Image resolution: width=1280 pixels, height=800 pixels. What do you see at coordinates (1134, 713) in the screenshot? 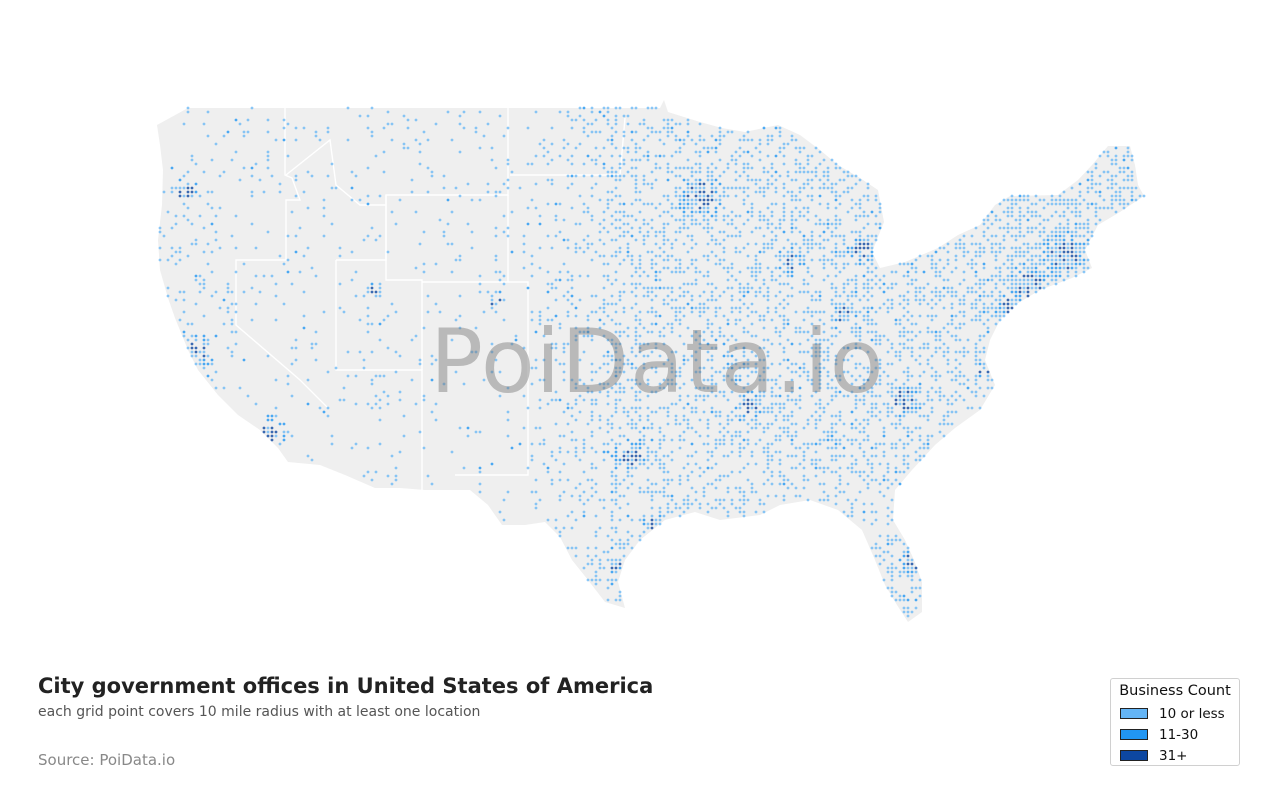
I see `legend-swatch-low` at bounding box center [1134, 713].